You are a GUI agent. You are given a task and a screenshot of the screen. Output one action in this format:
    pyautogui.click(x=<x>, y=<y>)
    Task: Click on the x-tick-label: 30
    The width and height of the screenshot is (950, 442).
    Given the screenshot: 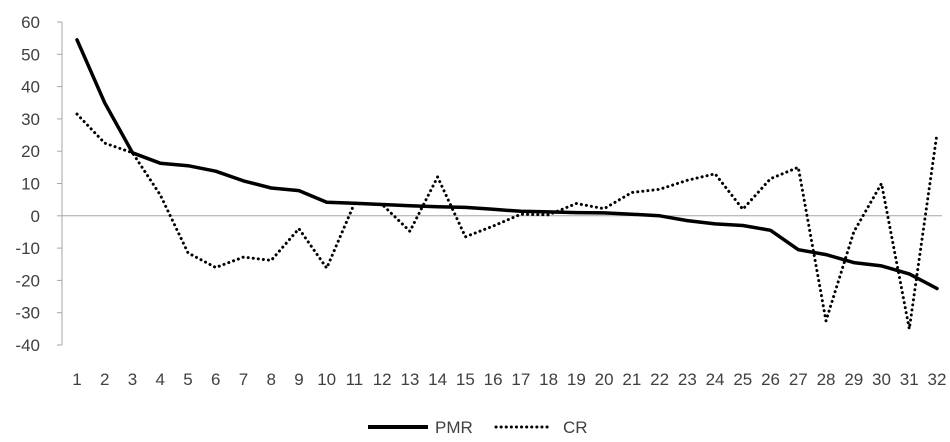 What is the action you would take?
    pyautogui.click(x=881, y=379)
    